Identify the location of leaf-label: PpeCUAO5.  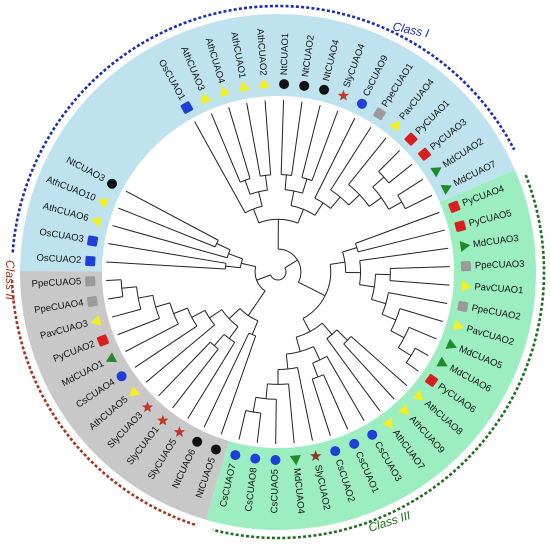
(56, 282).